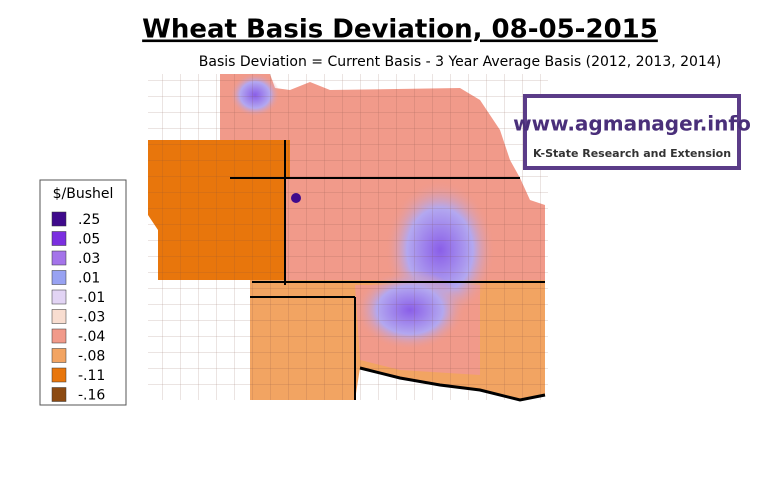  Describe the element at coordinates (83, 194) in the screenshot. I see `legend-title: $/Bushel` at that location.